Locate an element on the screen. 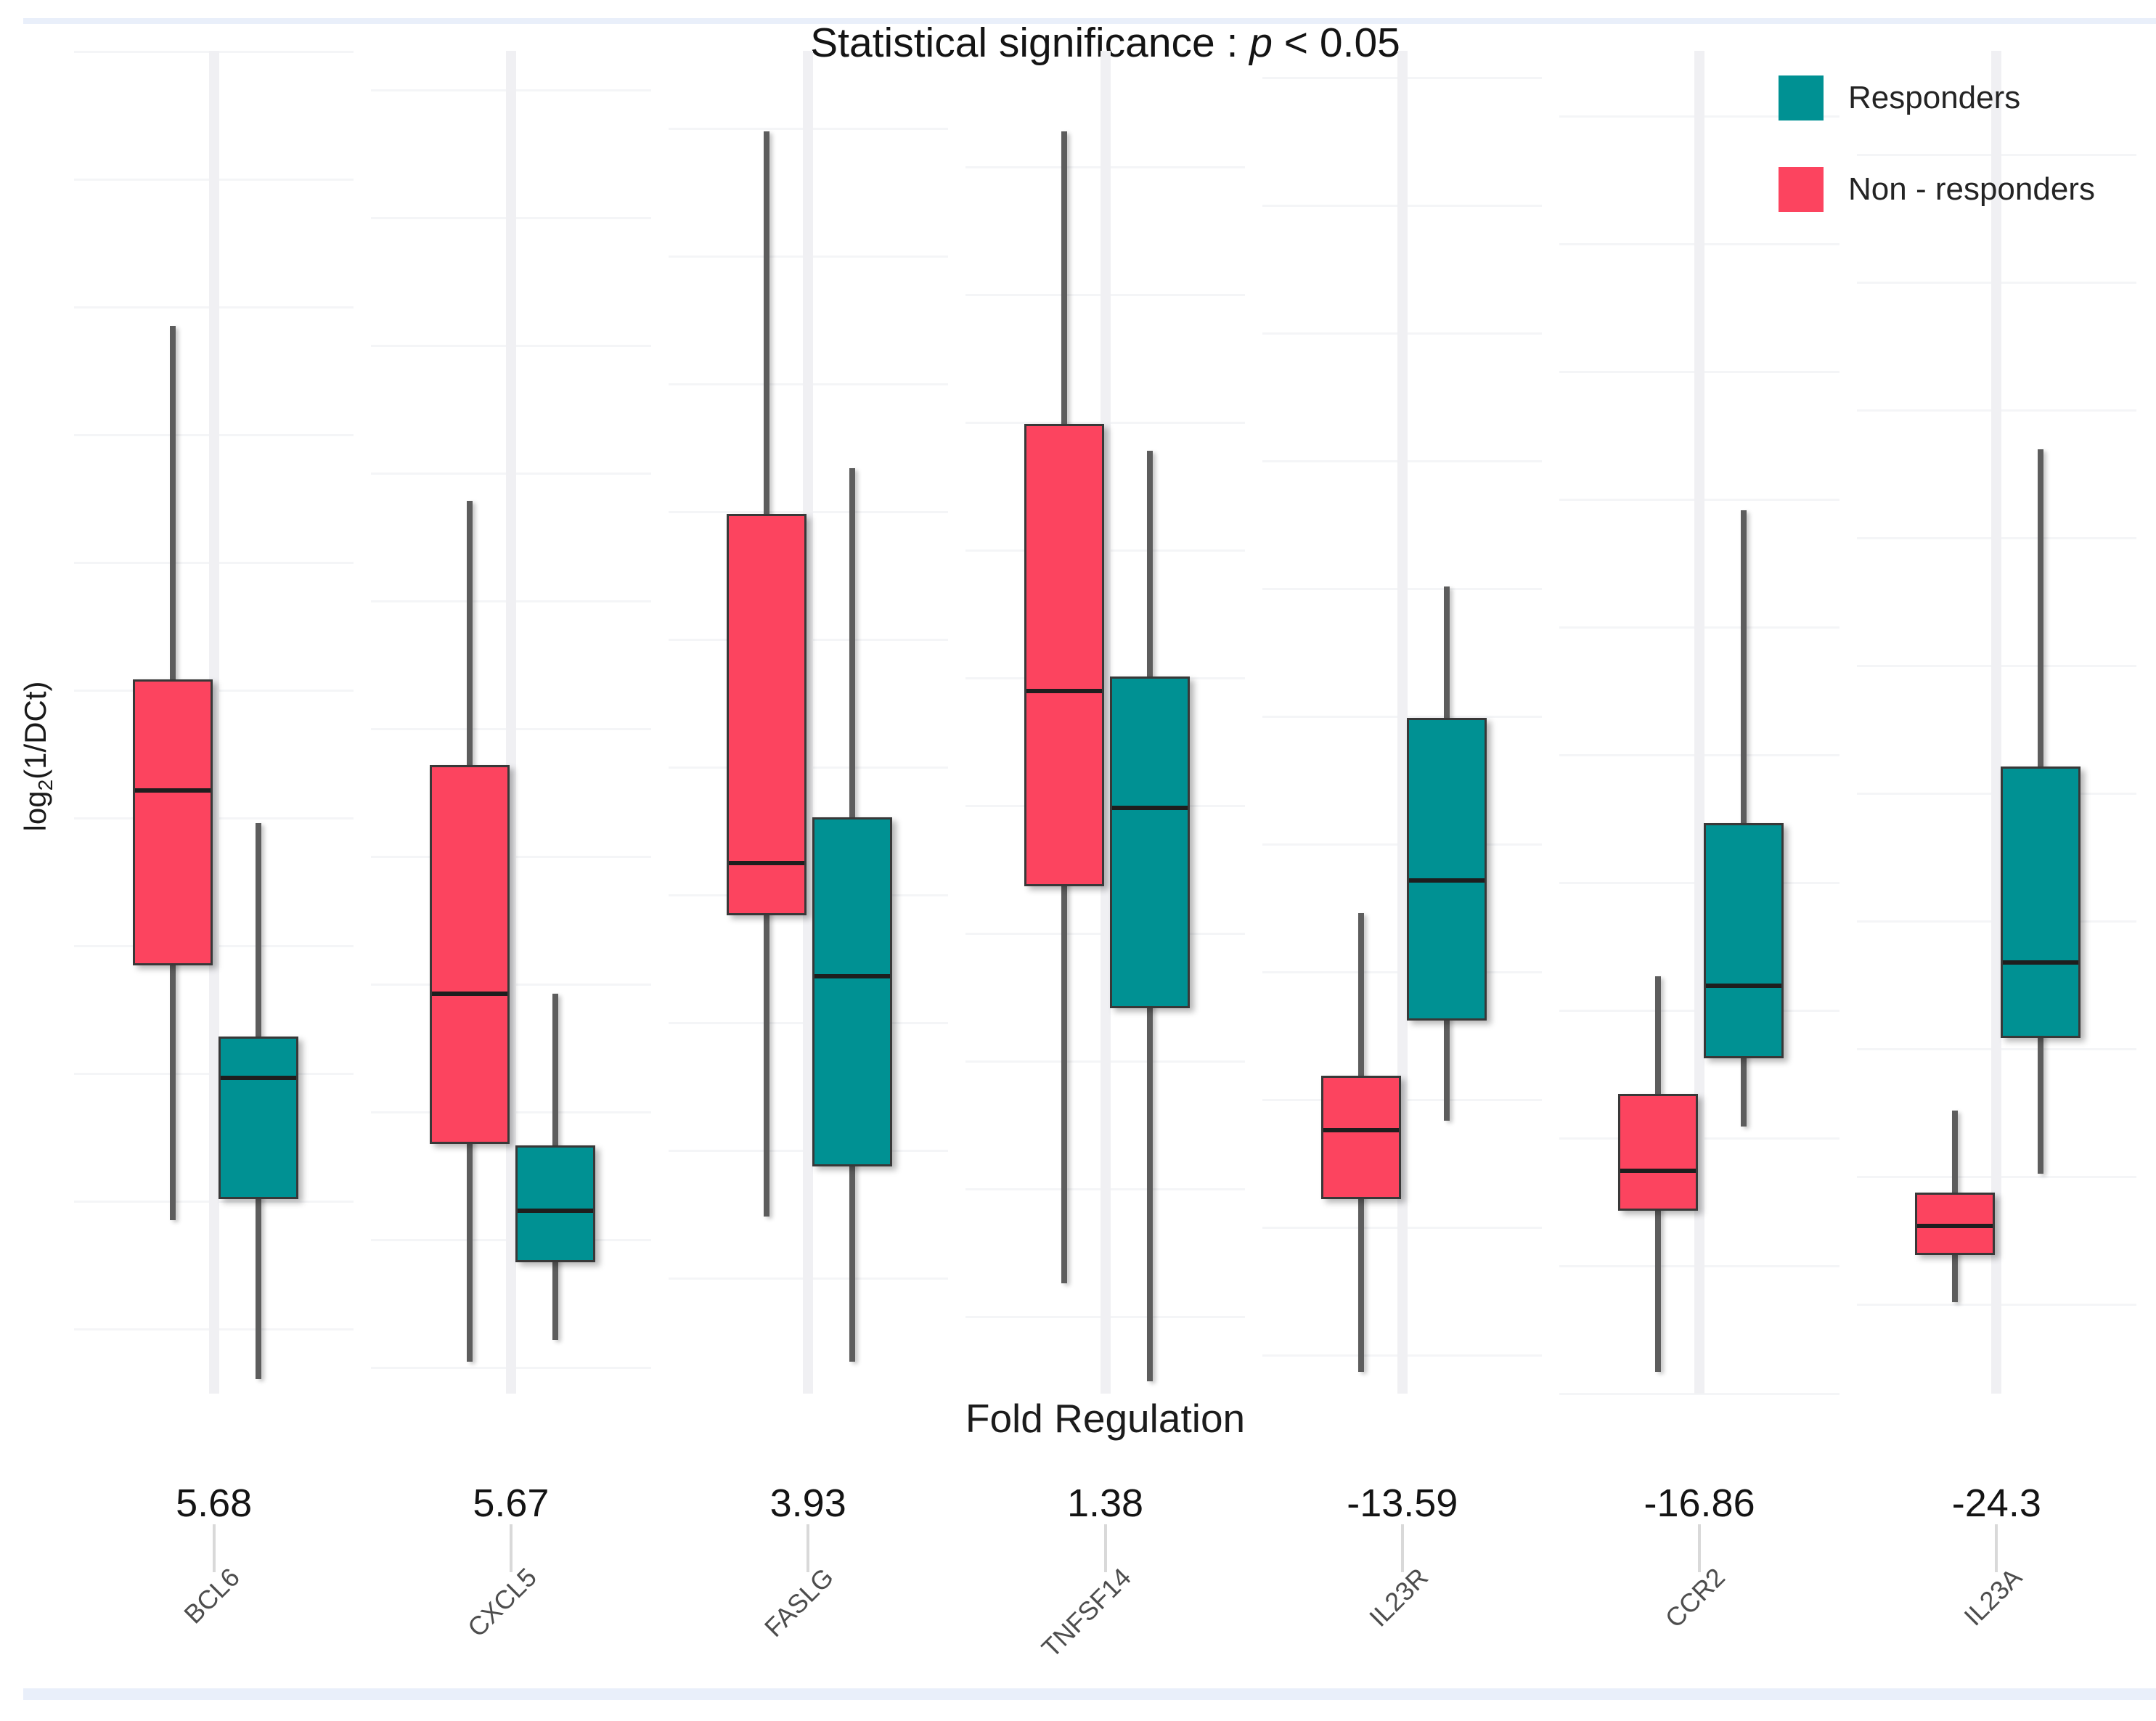 The image size is (2156, 1721). fold-regulation-value: 5.67 is located at coordinates (512, 1503).